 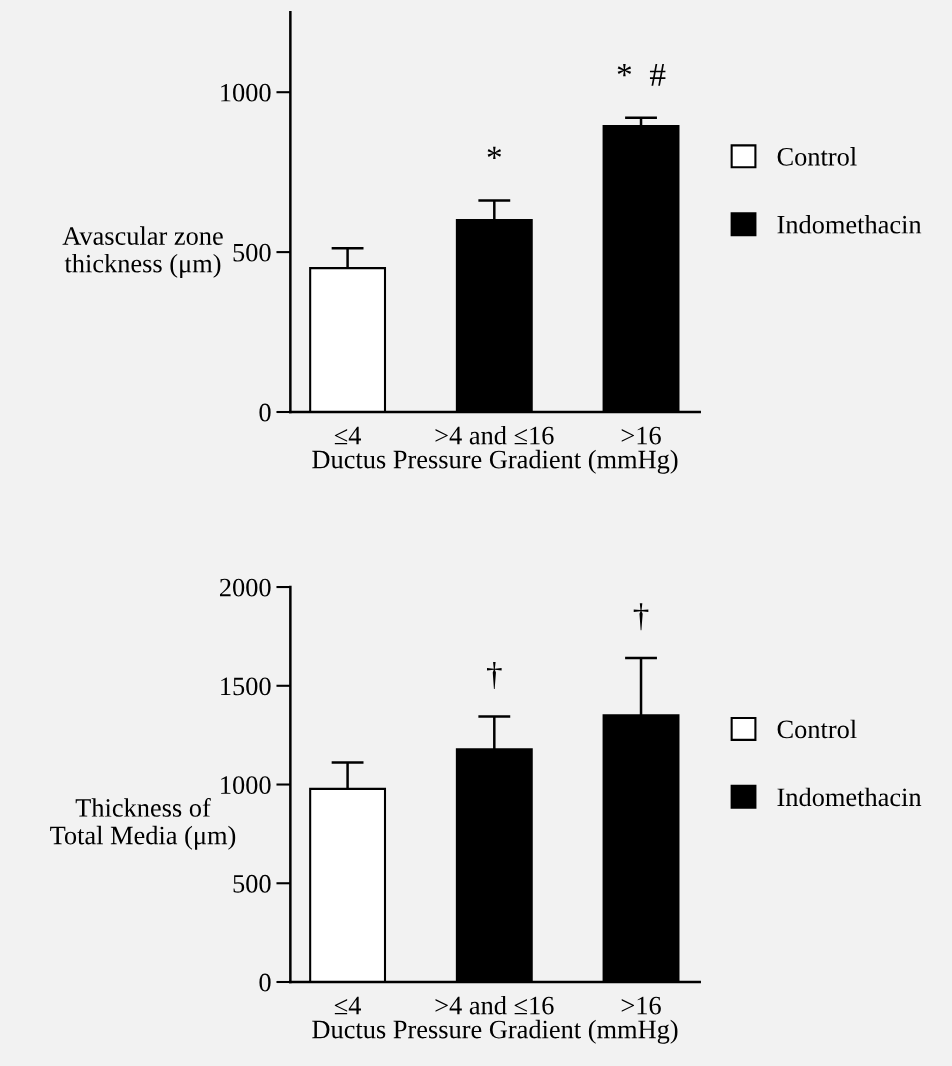 What do you see at coordinates (245, 587) in the screenshot?
I see `y-tick-label: 2000` at bounding box center [245, 587].